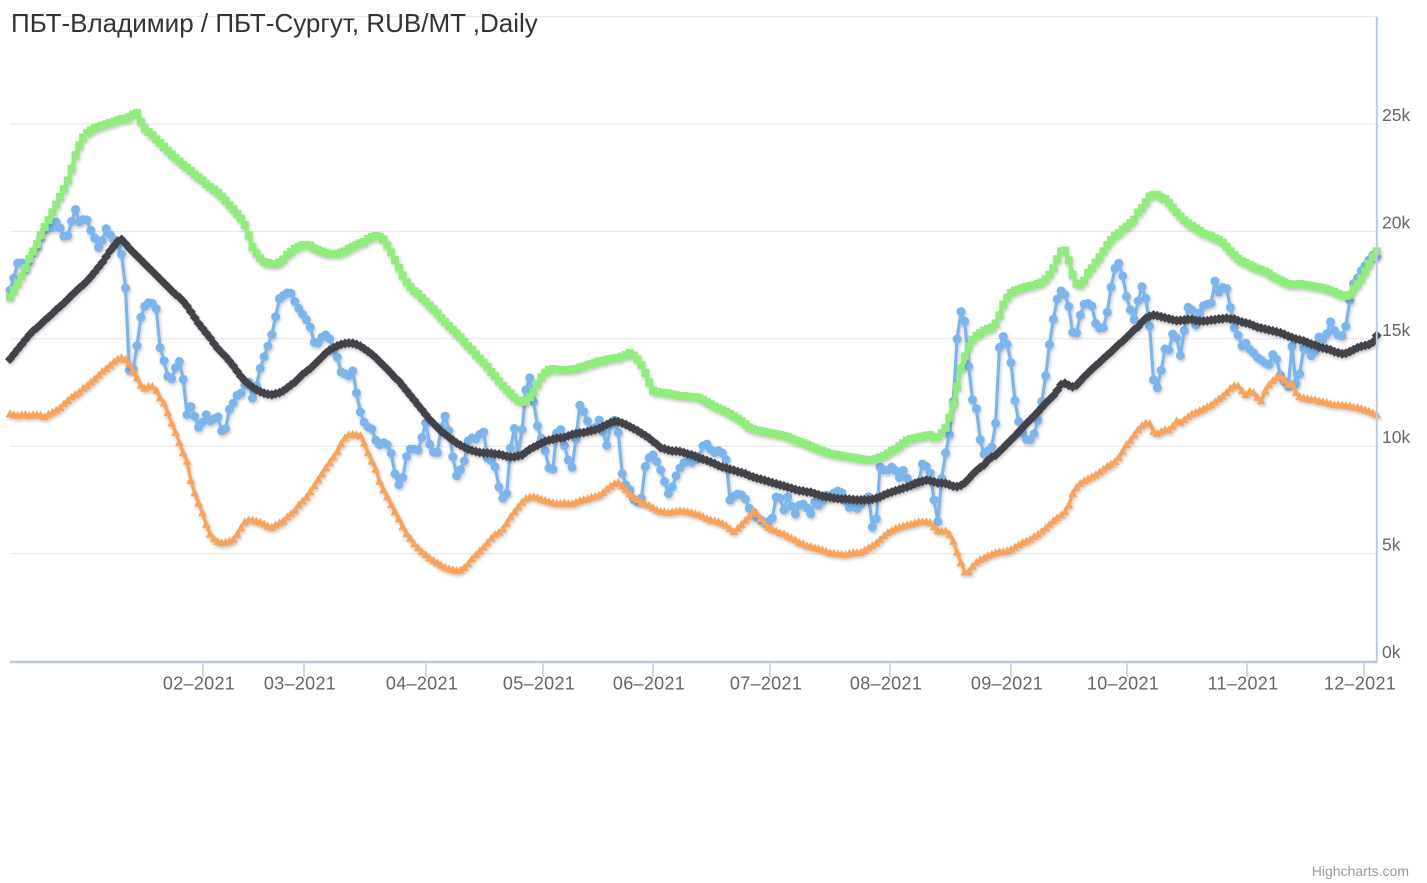  I want to click on svg-text: 08–2021, so click(886, 684).